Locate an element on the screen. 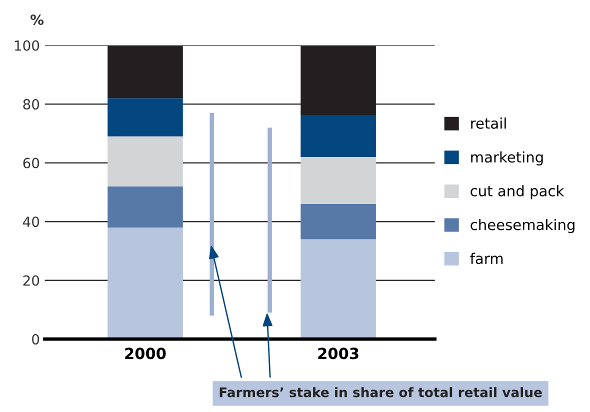 The height and width of the screenshot is (412, 590). y-tick-label: 80 is located at coordinates (31, 104).